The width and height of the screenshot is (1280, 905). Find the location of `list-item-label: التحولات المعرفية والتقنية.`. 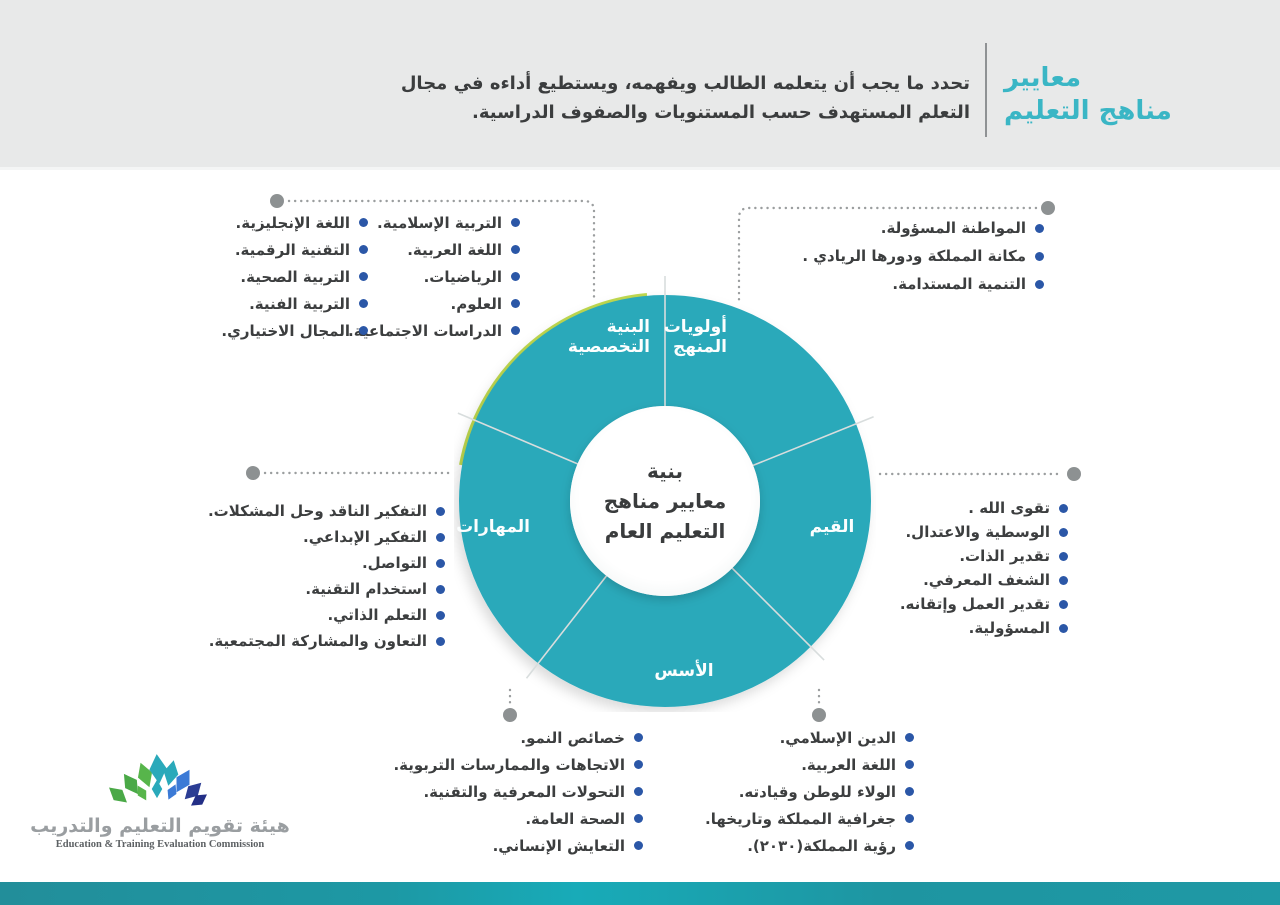

list-item-label: التحولات المعرفية والتقنية. is located at coordinates (524, 791).